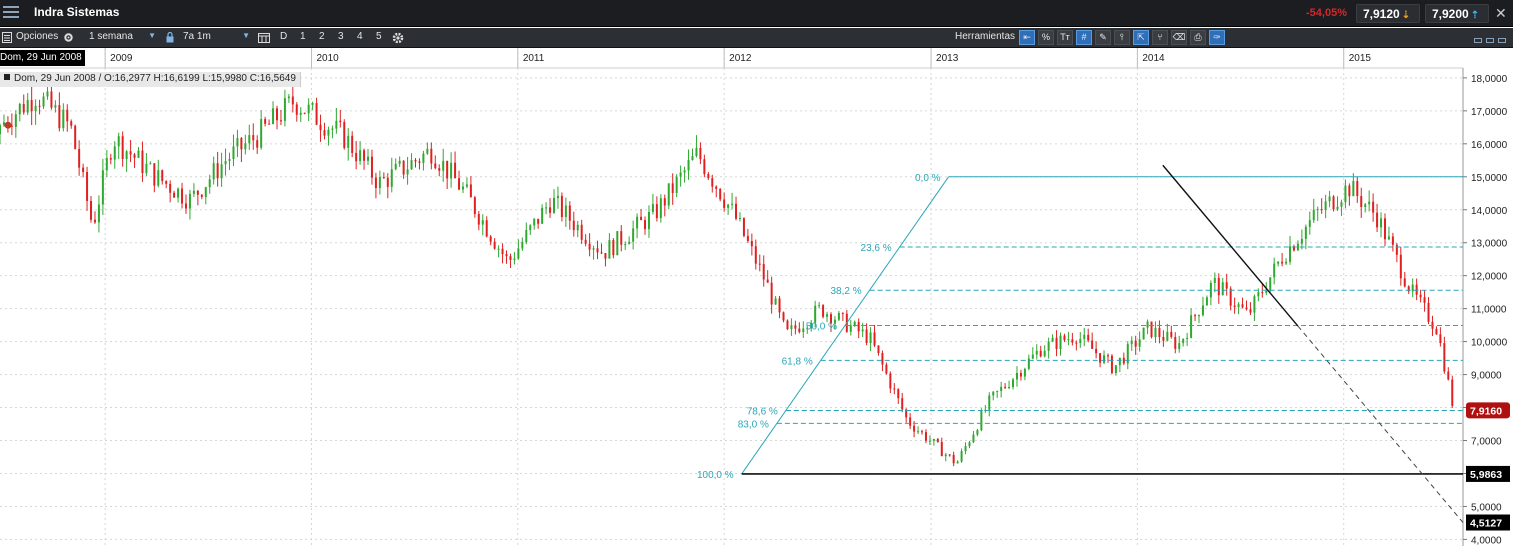 The height and width of the screenshot is (546, 1513). What do you see at coordinates (1478, 40) in the screenshot?
I see `minimize-icon` at bounding box center [1478, 40].